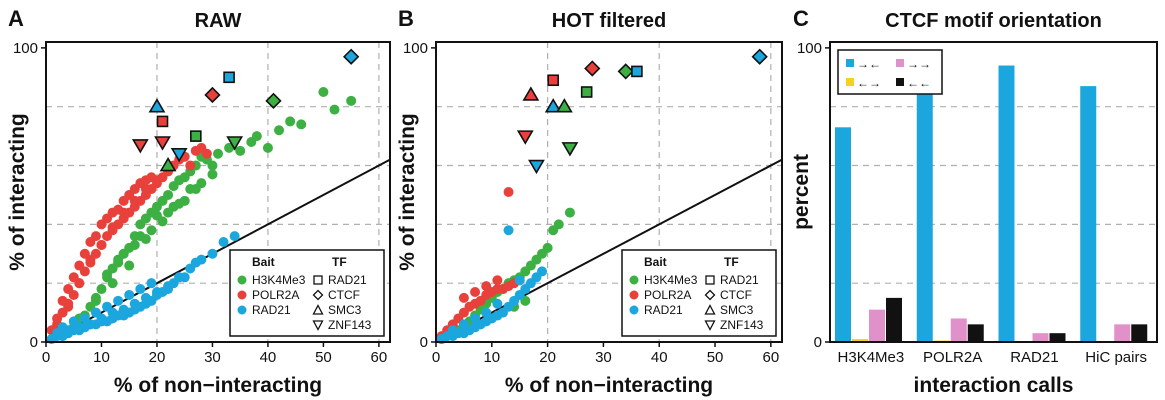 The height and width of the screenshot is (400, 1165). I want to click on panel-letter: B, so click(406, 18).